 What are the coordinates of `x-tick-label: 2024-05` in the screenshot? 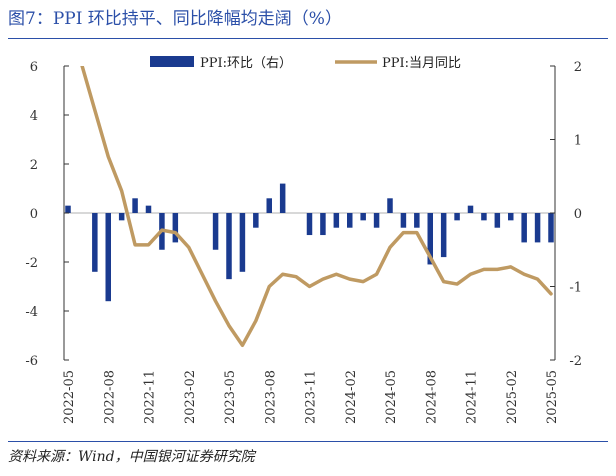 It's located at (391, 397).